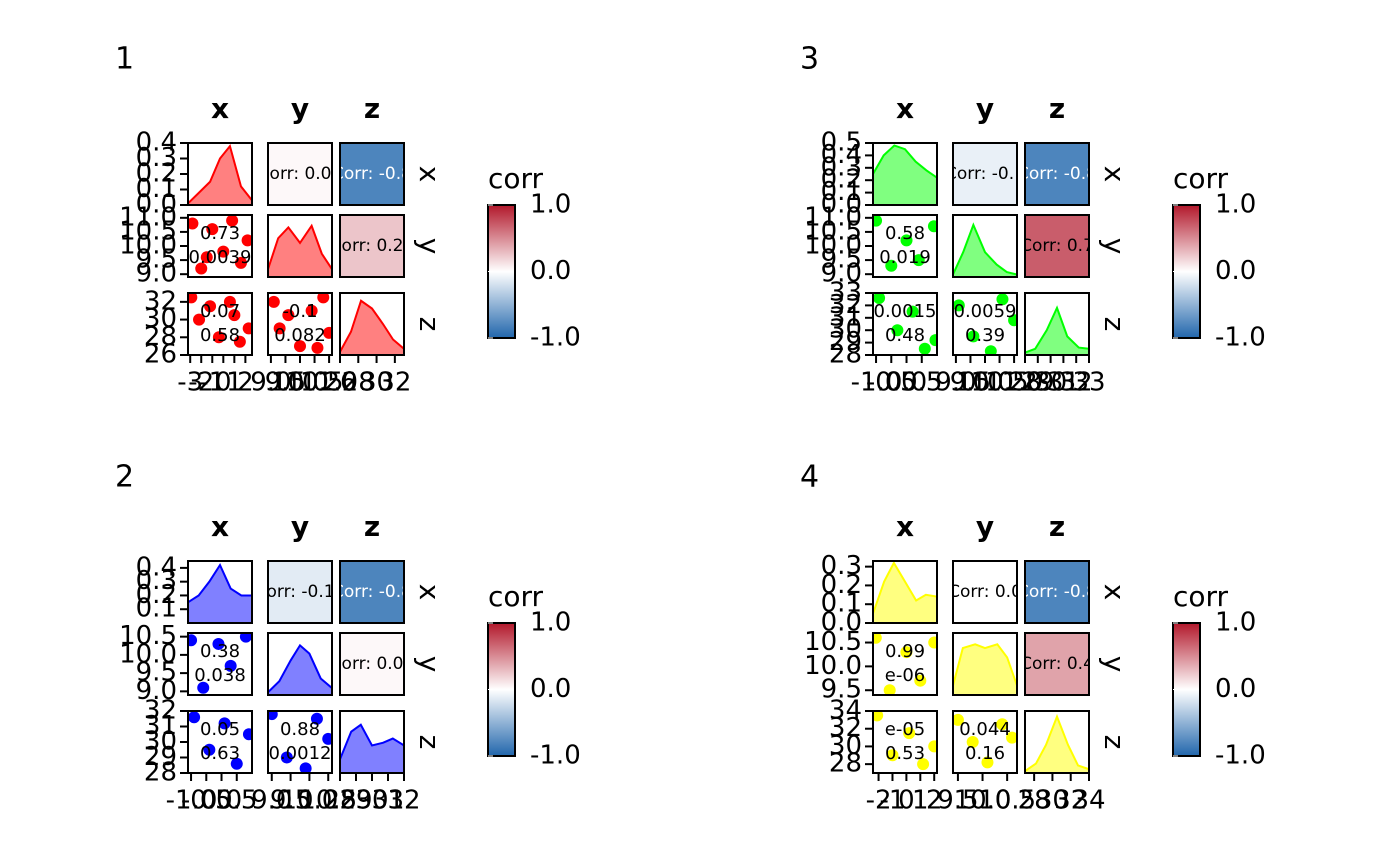 This screenshot has width=1400, height=866. Describe the element at coordinates (201, 383) in the screenshot. I see `x-tick-label: -2` at that location.